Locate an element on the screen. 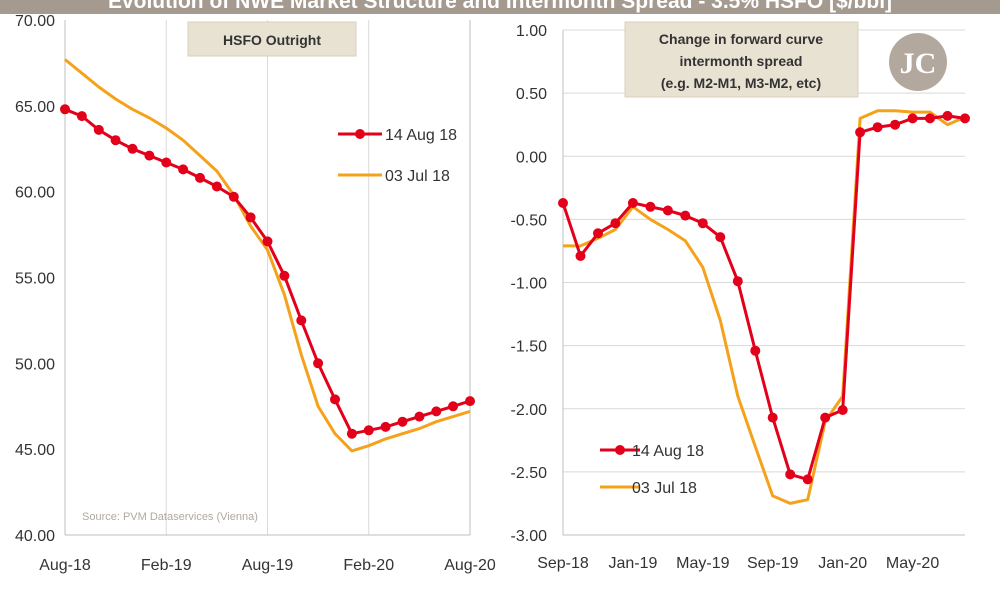 This screenshot has height=600, width=1000. legend-label-03jul-right: 03 Jul 18 is located at coordinates (664, 488).